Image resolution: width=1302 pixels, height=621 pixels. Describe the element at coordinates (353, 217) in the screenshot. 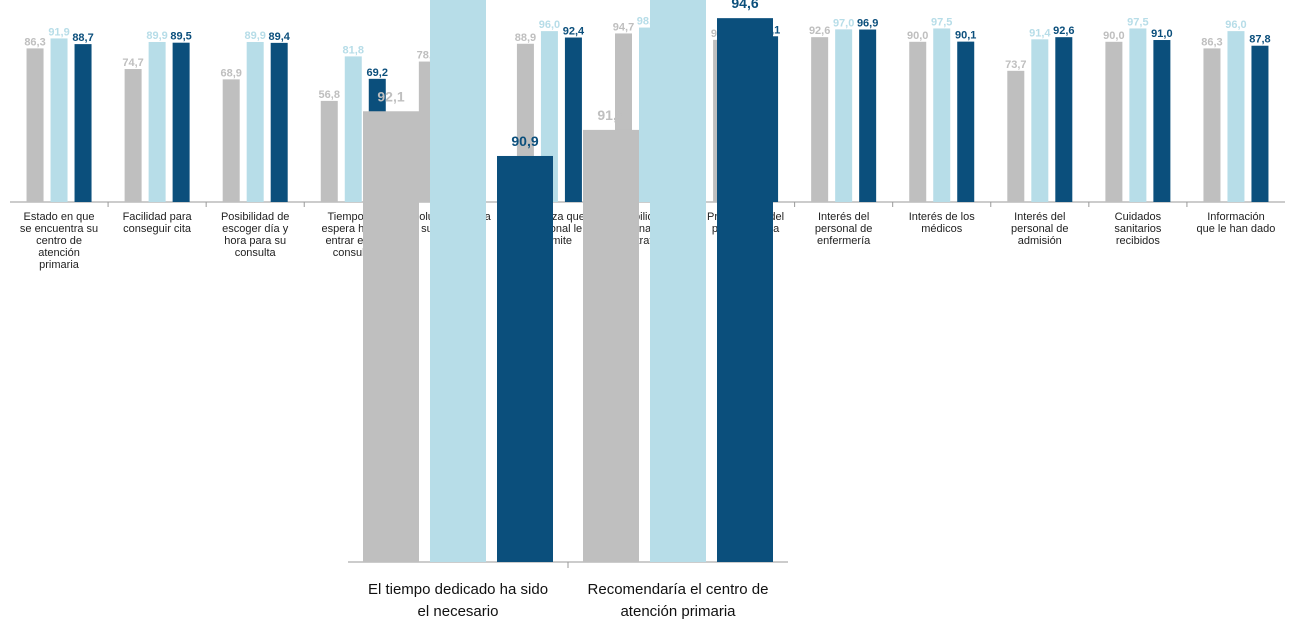

I see `category-label-line: Tiempo de` at that location.